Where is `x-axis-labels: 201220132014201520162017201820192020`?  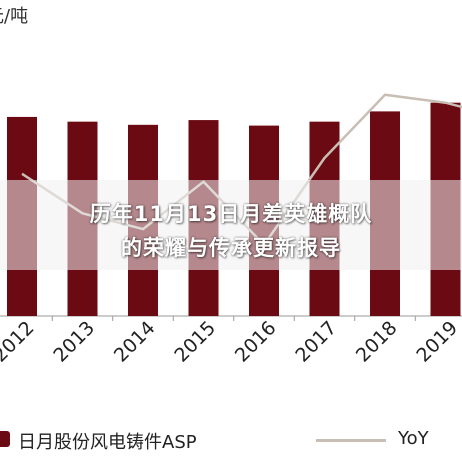
x-axis-labels: 201220132014201520162017201820192020 is located at coordinates (231, 342).